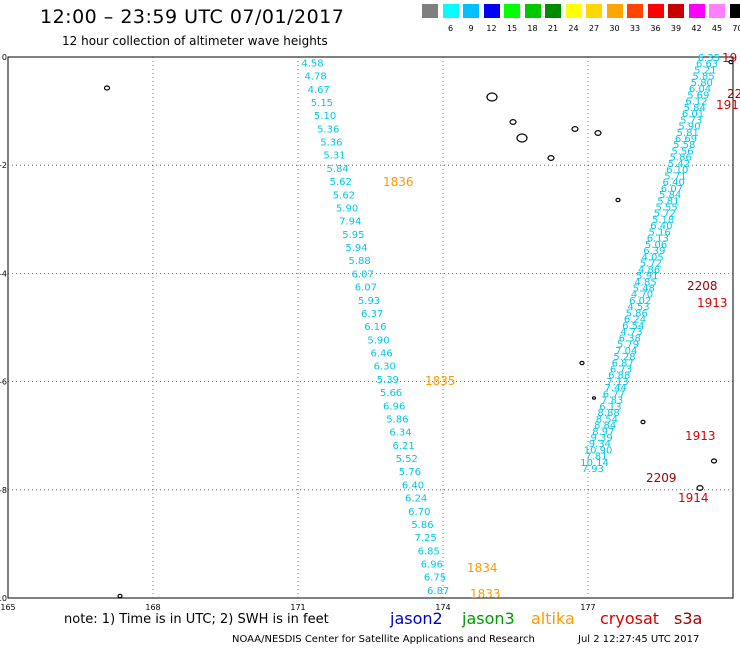  What do you see at coordinates (334, 156) in the screenshot?
I see `track-a-value: 5.31` at bounding box center [334, 156].